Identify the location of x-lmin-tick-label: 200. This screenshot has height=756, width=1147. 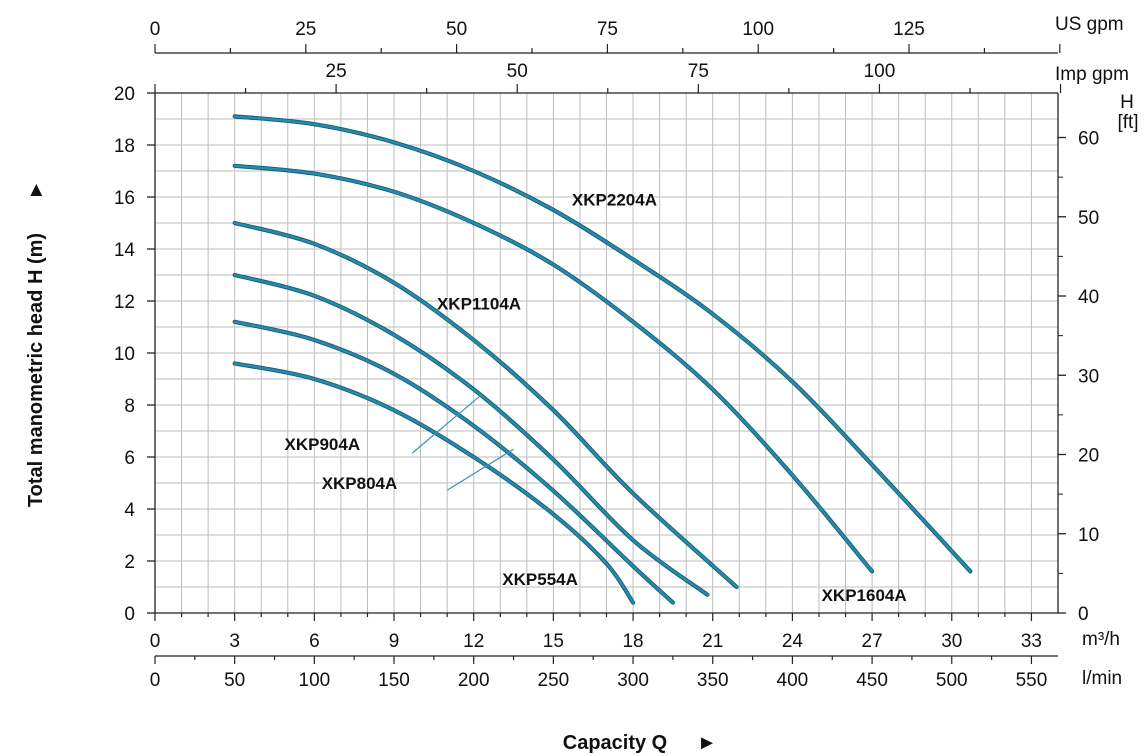
(474, 680).